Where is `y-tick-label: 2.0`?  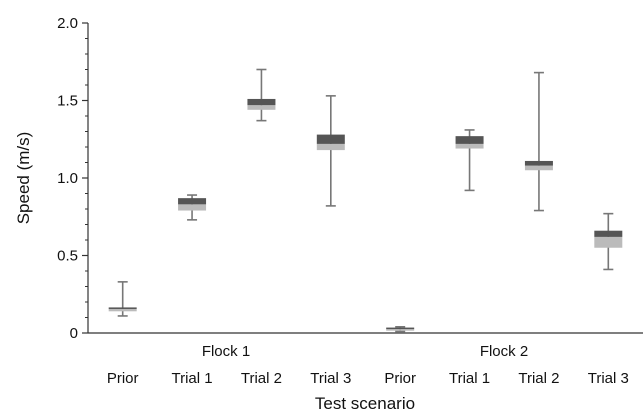
y-tick-label: 2.0 is located at coordinates (67, 23).